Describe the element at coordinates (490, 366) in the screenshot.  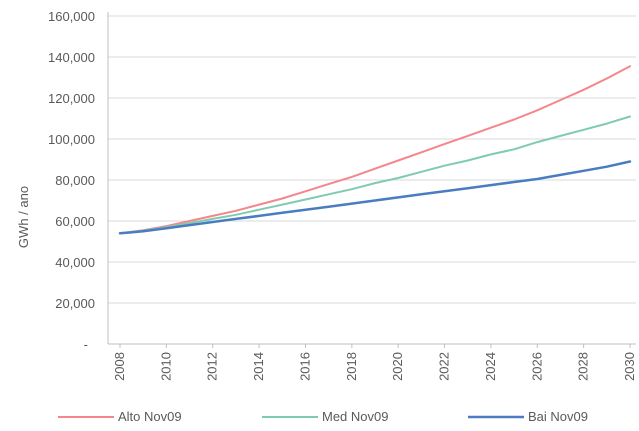
I see `x-tick-label: 2024` at that location.